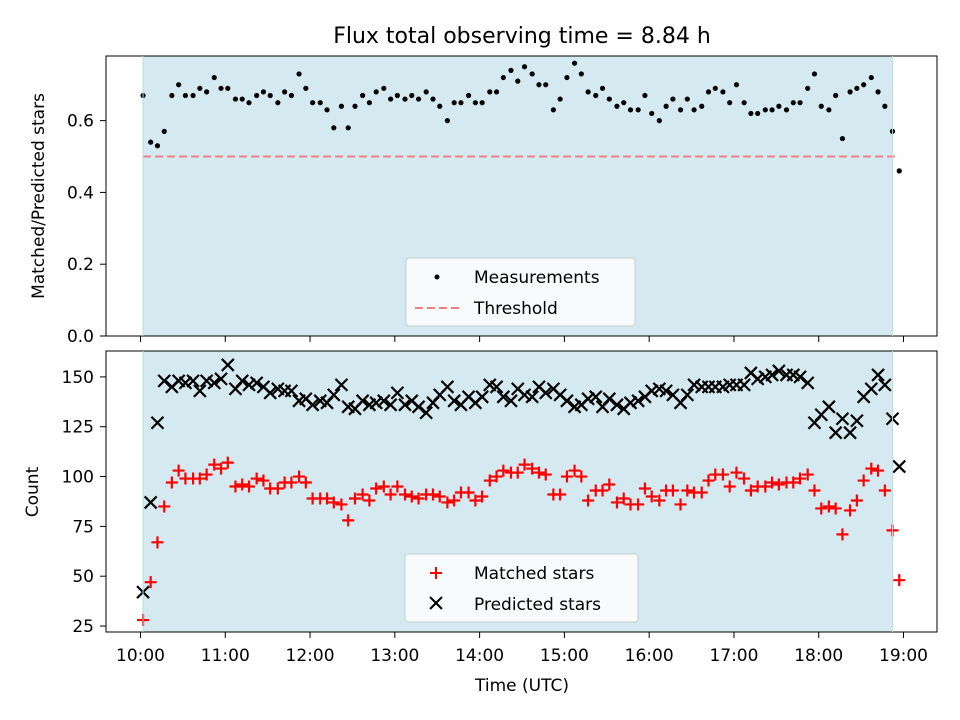 The width and height of the screenshot is (960, 720). What do you see at coordinates (903, 656) in the screenshot?
I see `x-tick-label: 19:00` at bounding box center [903, 656].